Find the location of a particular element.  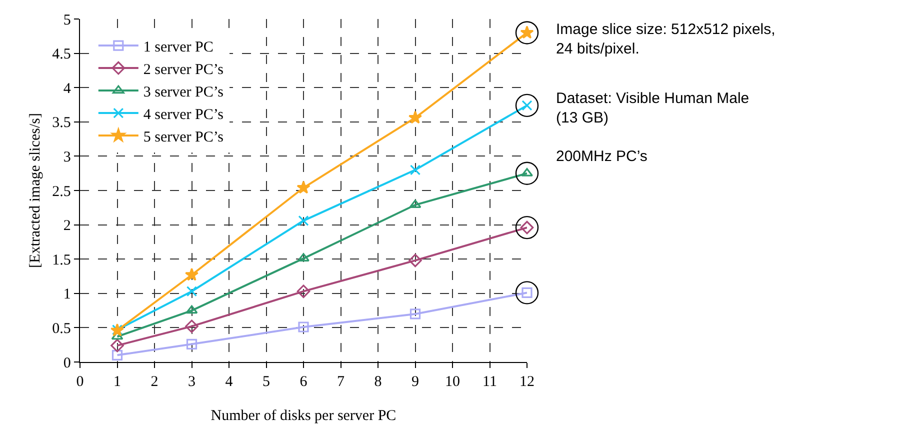

x-tick-label: 11 is located at coordinates (489, 382).